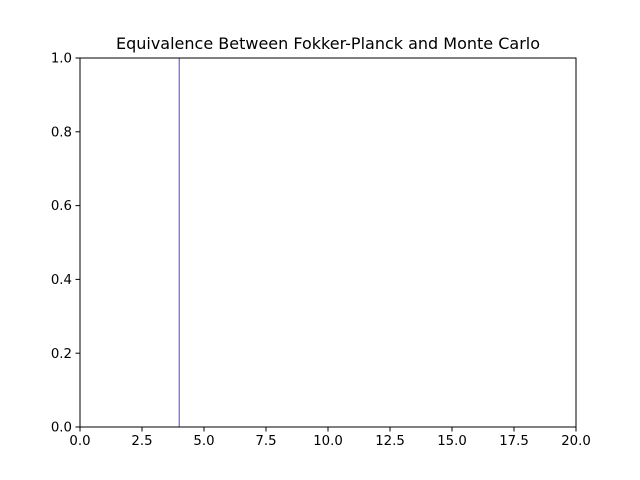  What do you see at coordinates (61, 428) in the screenshot?
I see `y-tick-label: 0.0` at bounding box center [61, 428].